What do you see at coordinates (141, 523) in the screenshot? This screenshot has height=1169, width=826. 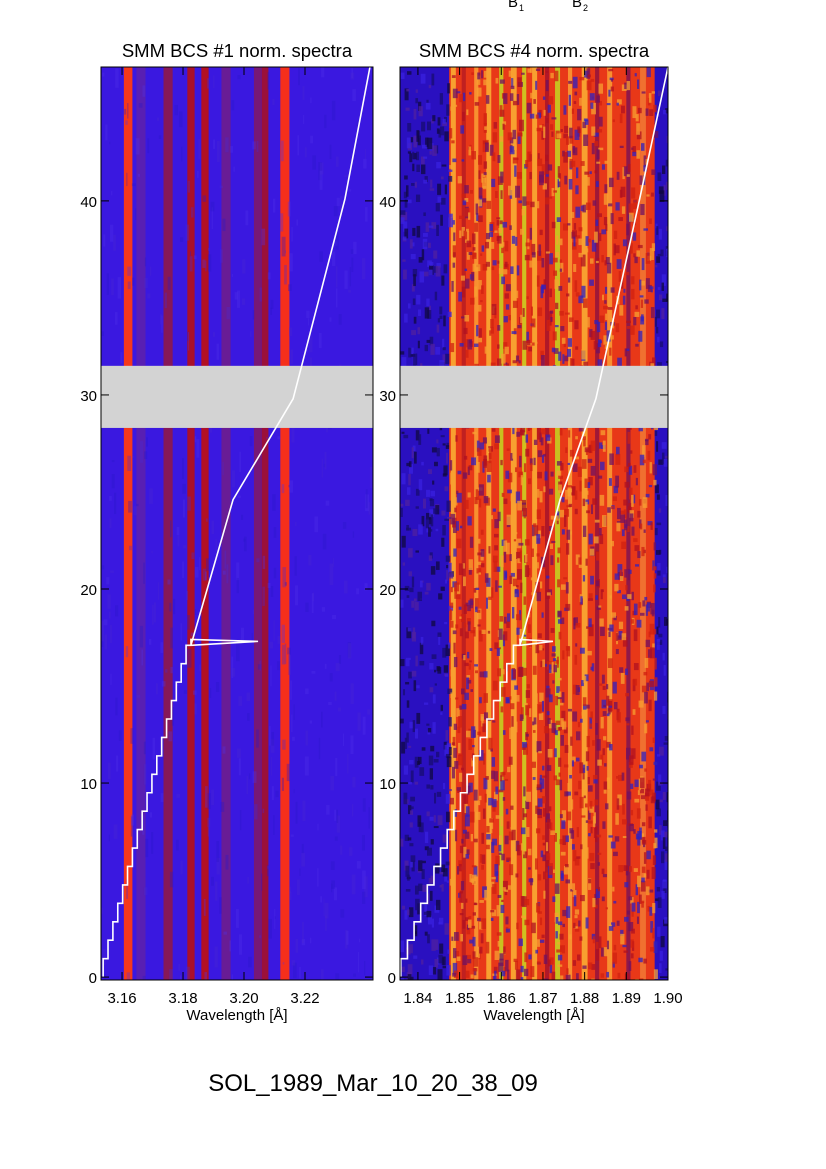 I see `spectral-line` at bounding box center [141, 523].